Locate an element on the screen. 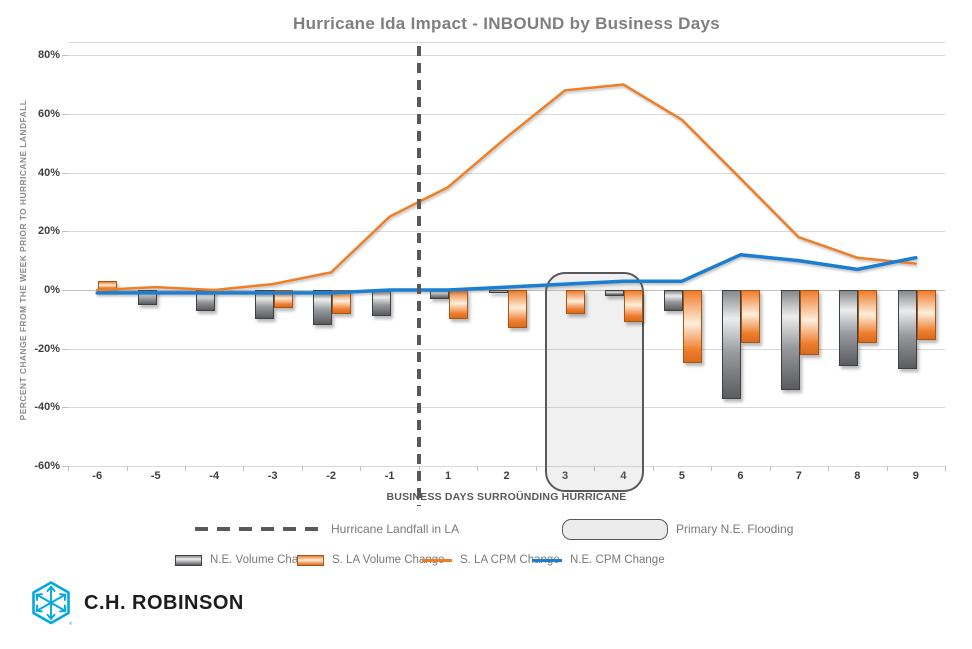  x-tick-label: 1 is located at coordinates (448, 476).